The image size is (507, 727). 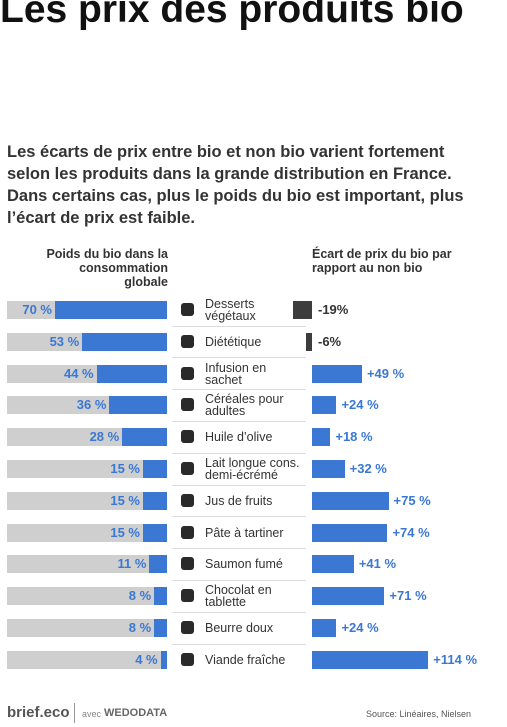 What do you see at coordinates (146, 659) in the screenshot?
I see `data-label: 4 %` at bounding box center [146, 659].